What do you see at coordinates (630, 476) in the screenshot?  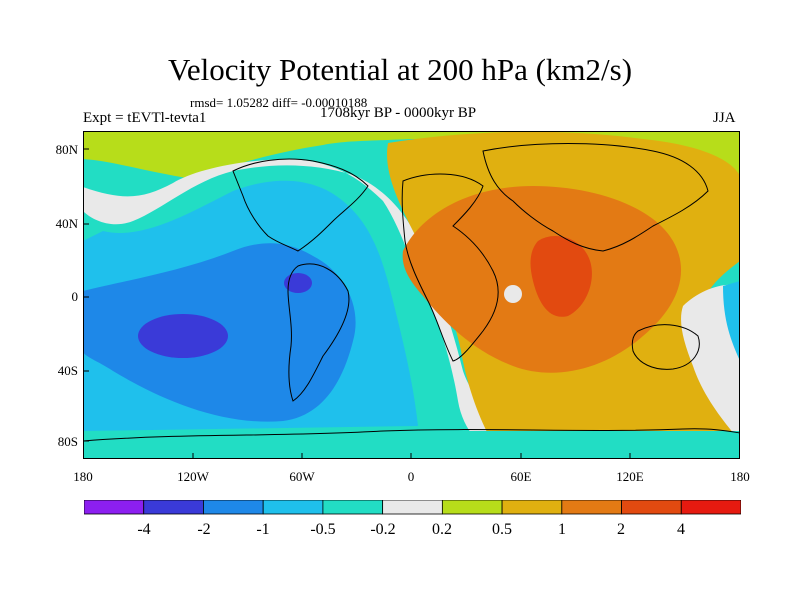 I see `xlabel-120e: 120E` at bounding box center [630, 476].